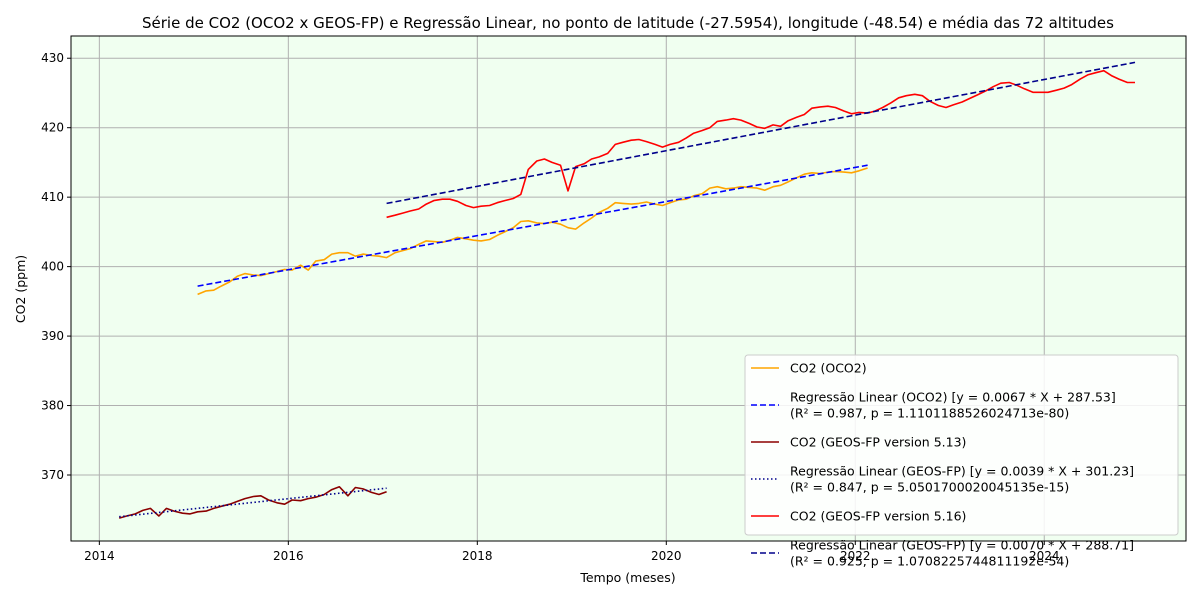 The height and width of the screenshot is (600, 1200). I want to click on y-tick-label: 370, so click(52, 475).